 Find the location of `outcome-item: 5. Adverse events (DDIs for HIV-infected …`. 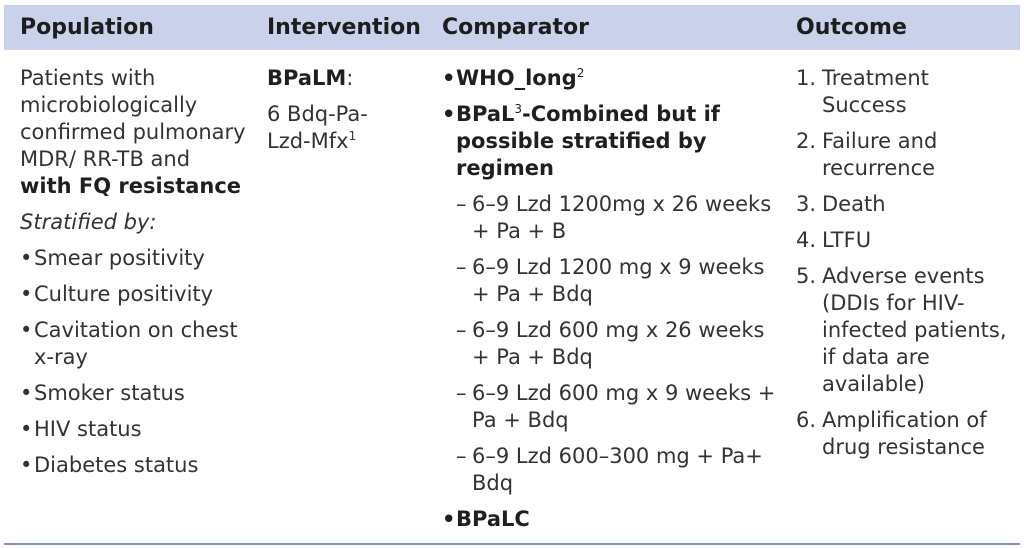

outcome-item: 5. Adverse events (DDIs for HIV-infected … is located at coordinates (902, 330).